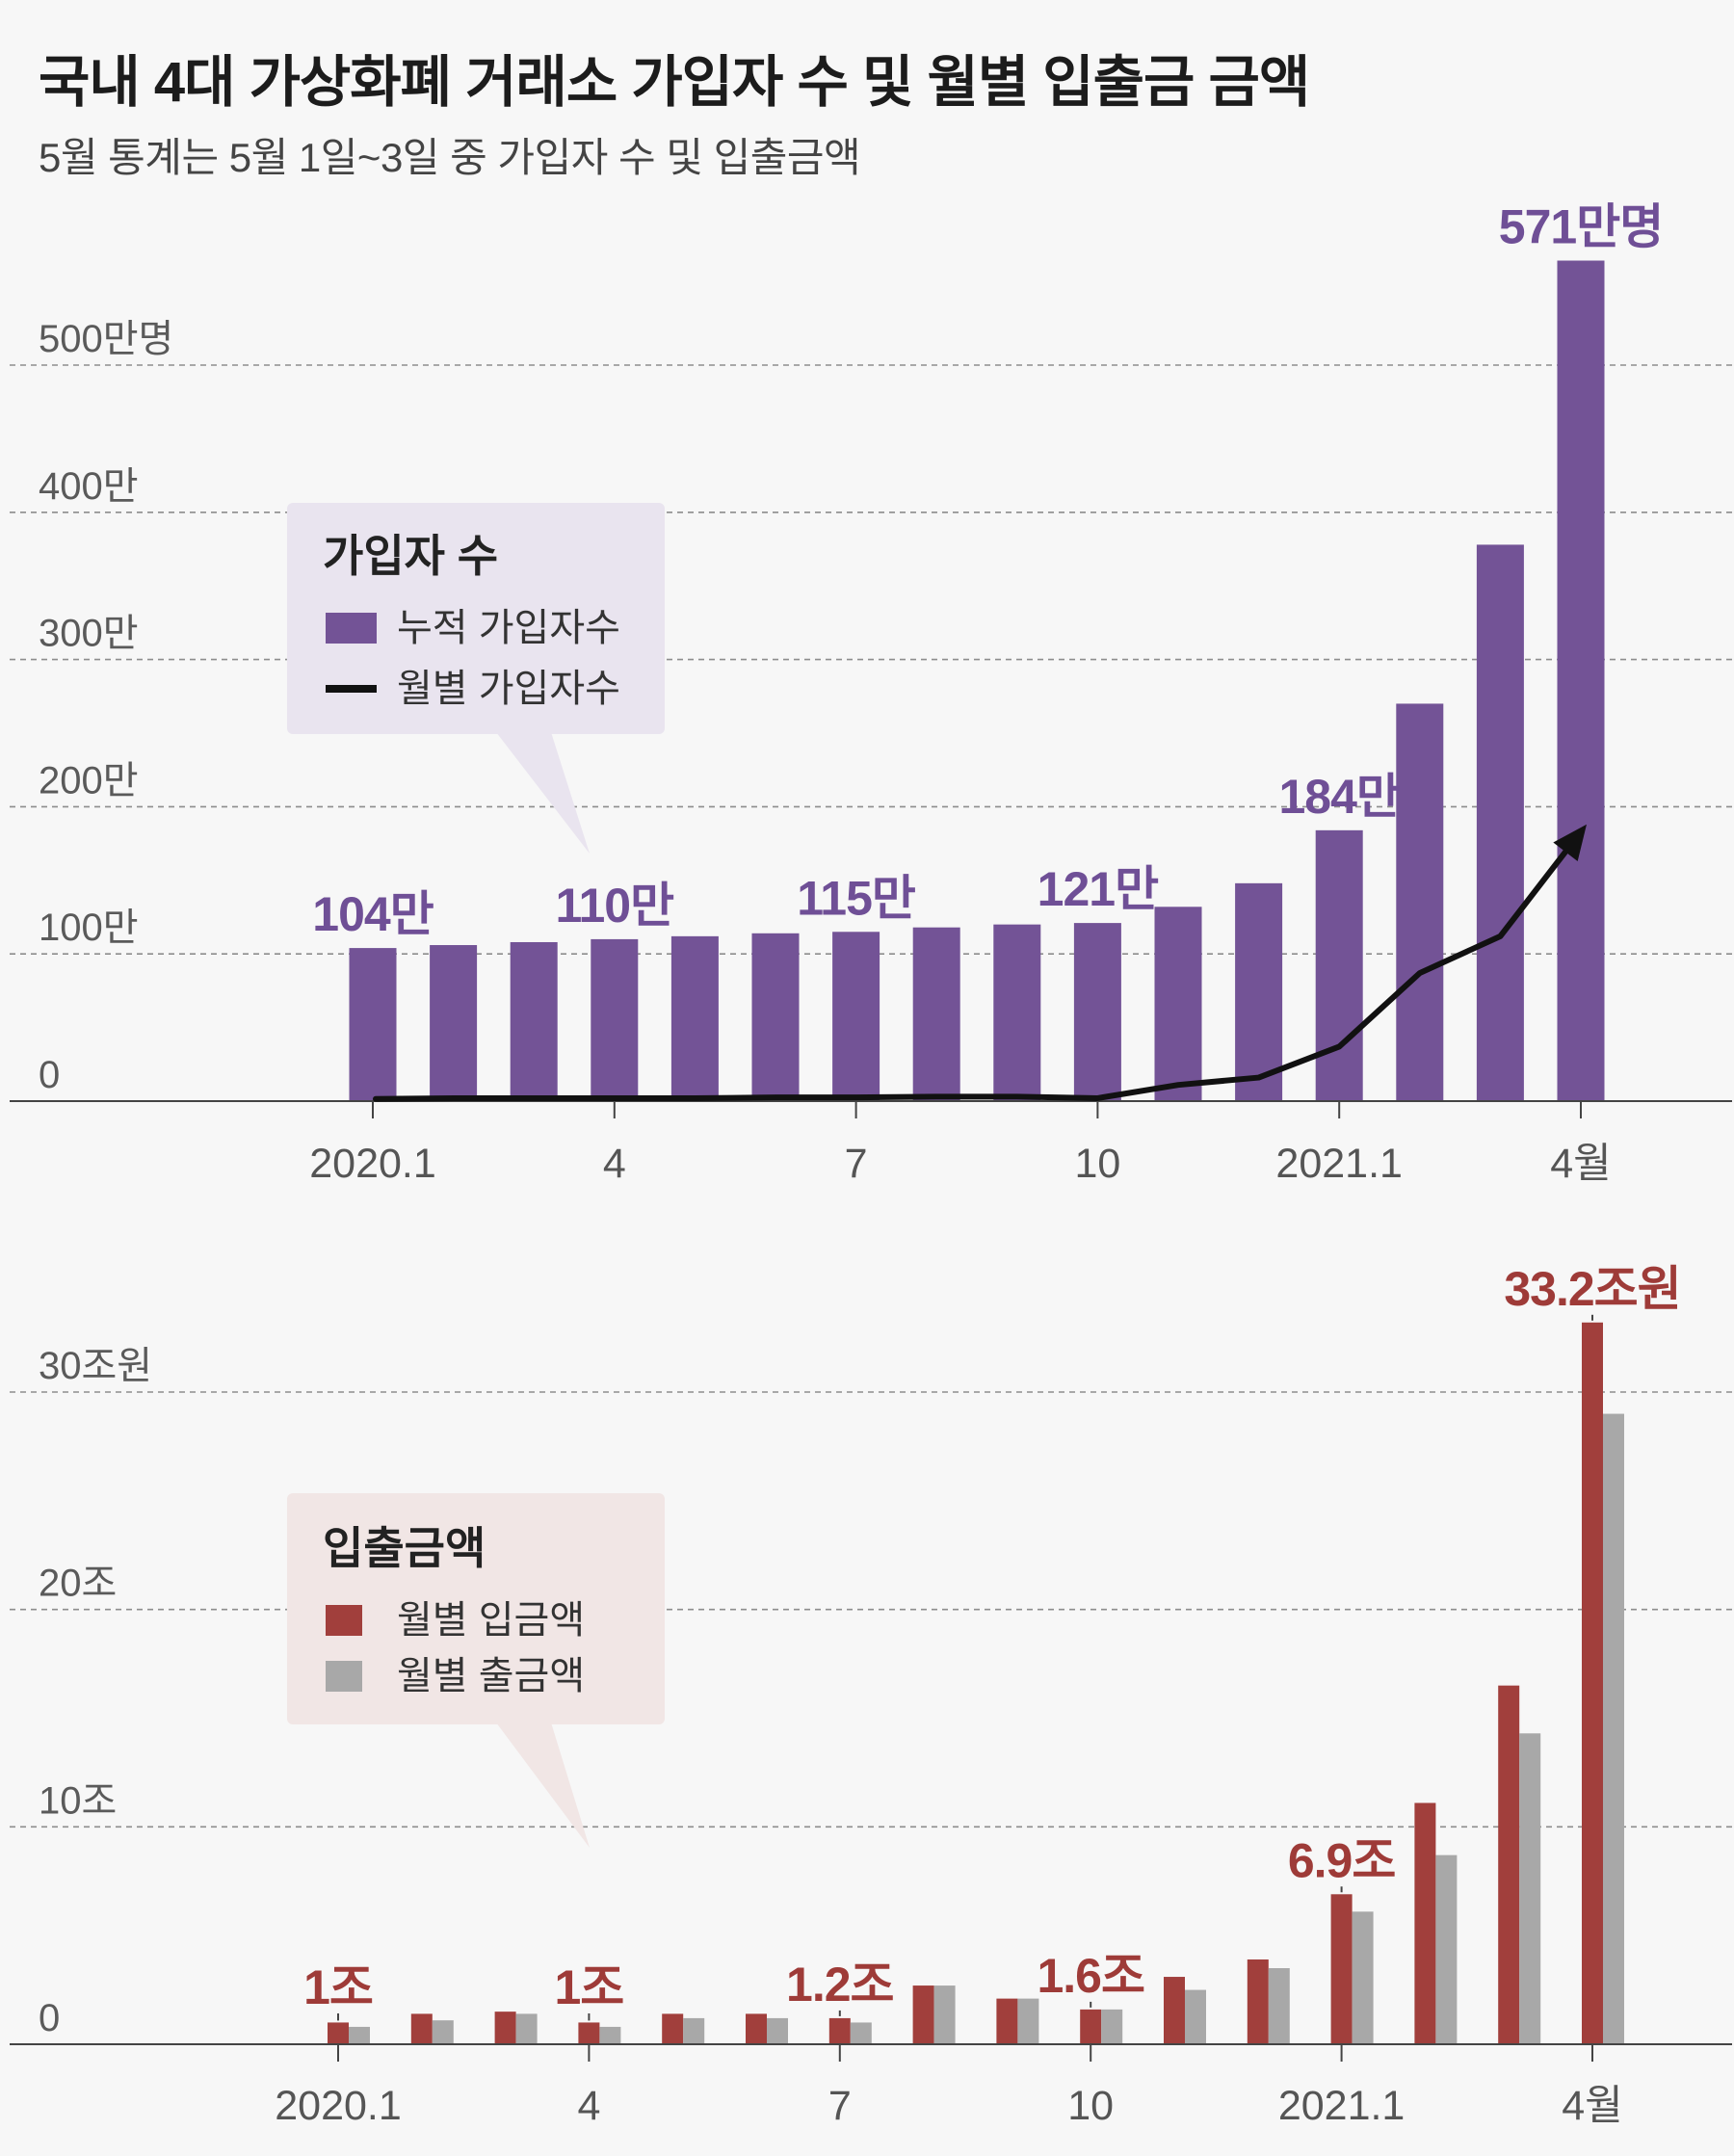  What do you see at coordinates (89, 928) in the screenshot?
I see `y-tick-label: 100만` at bounding box center [89, 928].